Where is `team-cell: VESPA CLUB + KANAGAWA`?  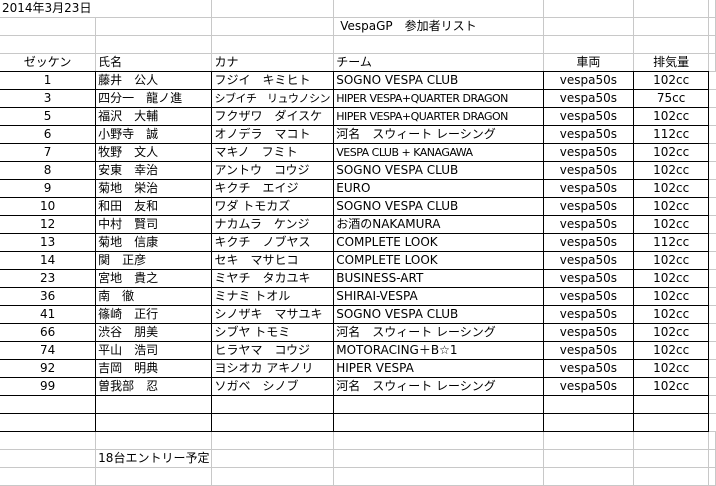
team-cell: VESPA CLUB + KANAGAWA is located at coordinates (438, 152).